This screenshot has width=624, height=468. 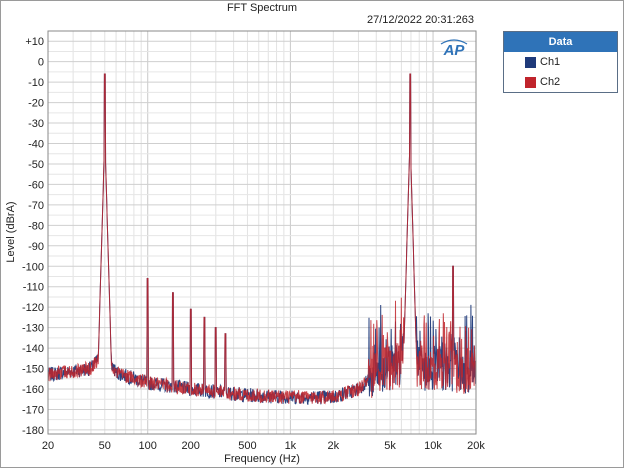 I want to click on legend-item-ch1: Ch1, so click(x=560, y=62).